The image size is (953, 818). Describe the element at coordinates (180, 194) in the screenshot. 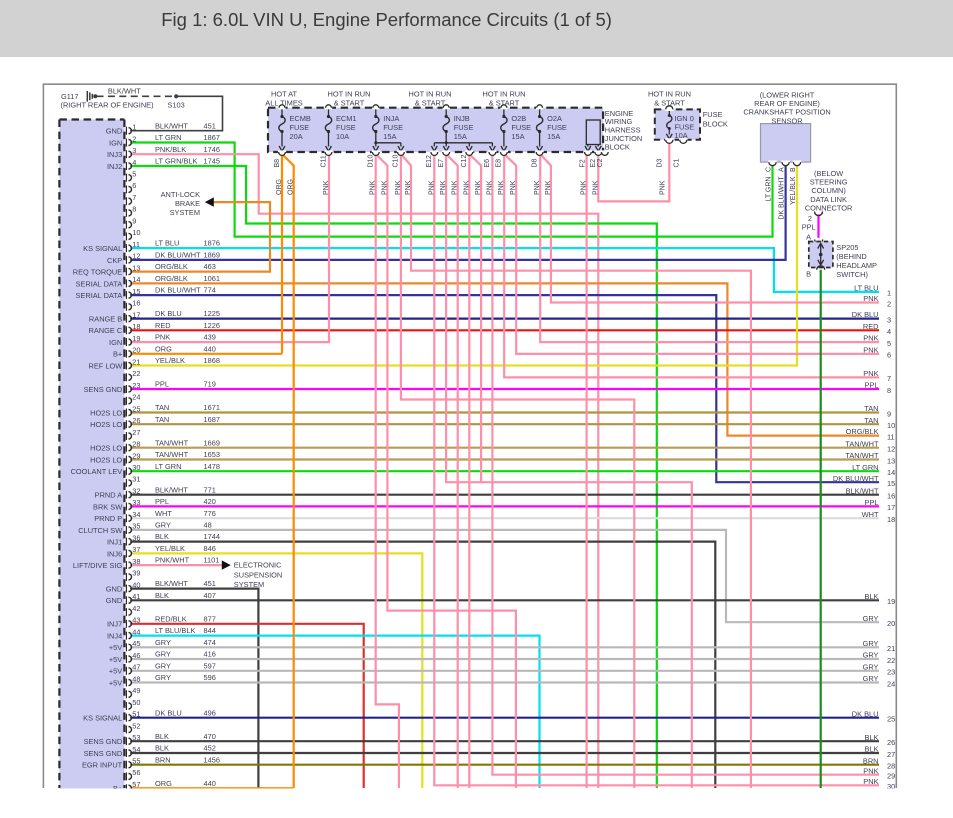

I see `svg-text: ANTI-LOCK` at that location.